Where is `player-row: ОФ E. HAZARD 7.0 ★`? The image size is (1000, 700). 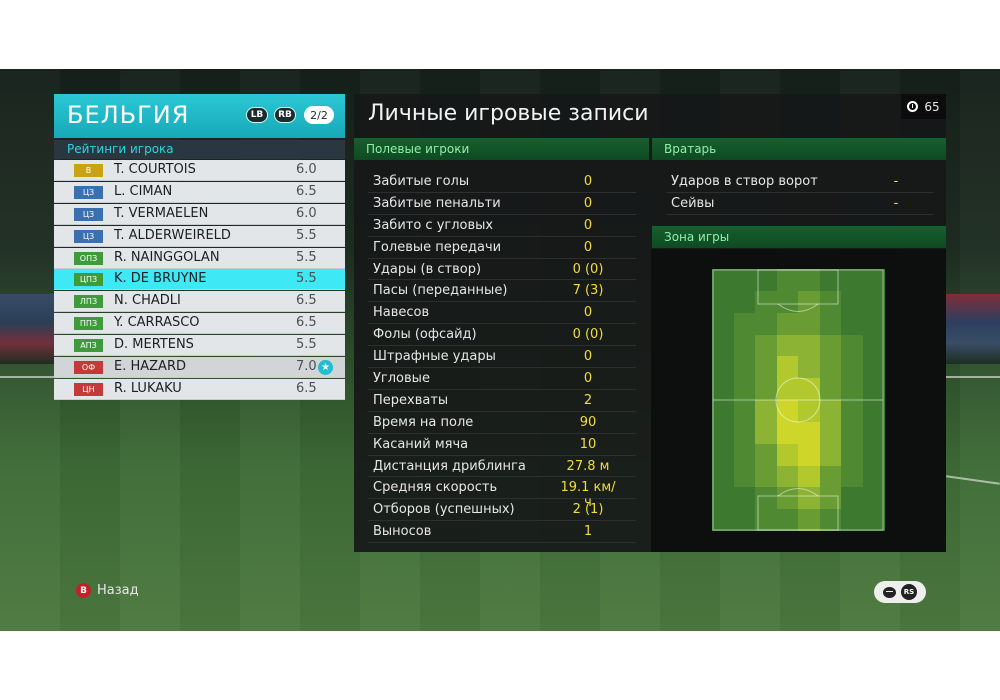 player-row: ОФ E. HAZARD 7.0 ★ is located at coordinates (199, 368).